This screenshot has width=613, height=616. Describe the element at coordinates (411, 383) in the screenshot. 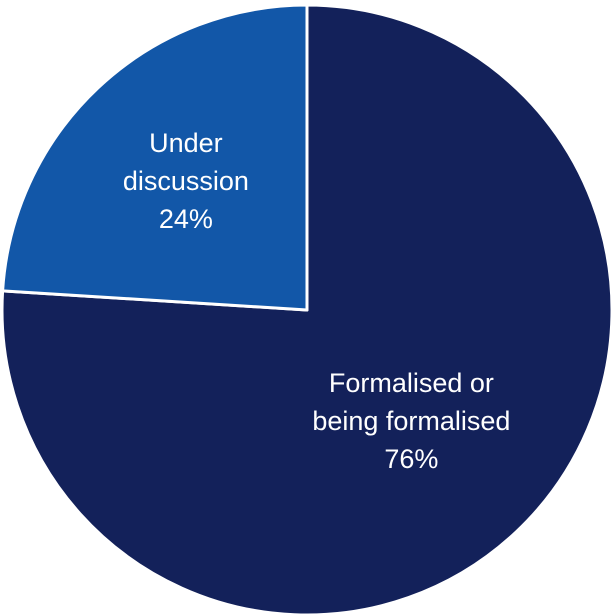

I see `slice-category-label: Formalised or` at that location.